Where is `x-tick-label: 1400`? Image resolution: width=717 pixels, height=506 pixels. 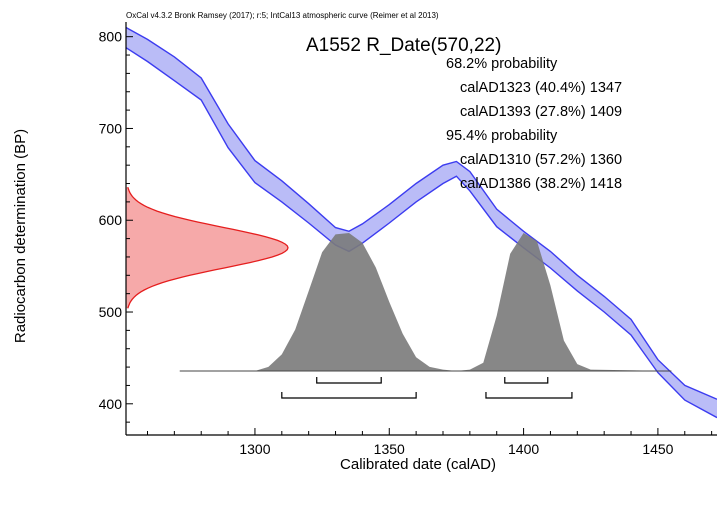
x-tick-label: 1400 is located at coordinates (523, 449).